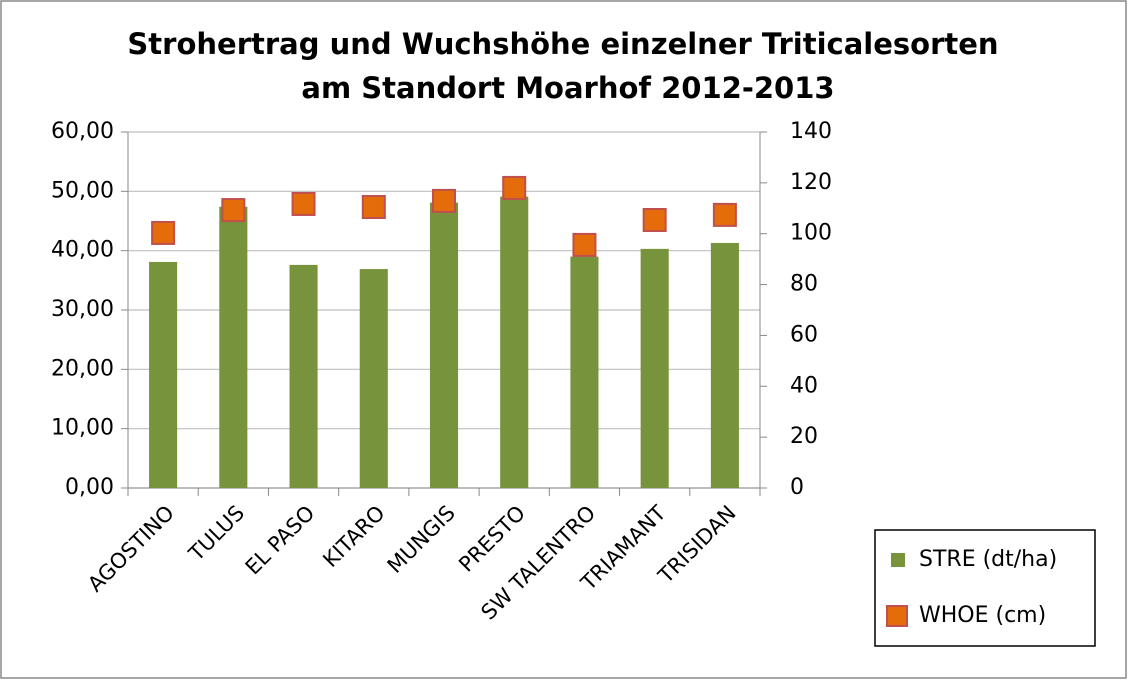 Image resolution: width=1129 pixels, height=681 pixels. Describe the element at coordinates (988, 559) in the screenshot. I see `legend-label: STRE (dt/ha)` at that location.